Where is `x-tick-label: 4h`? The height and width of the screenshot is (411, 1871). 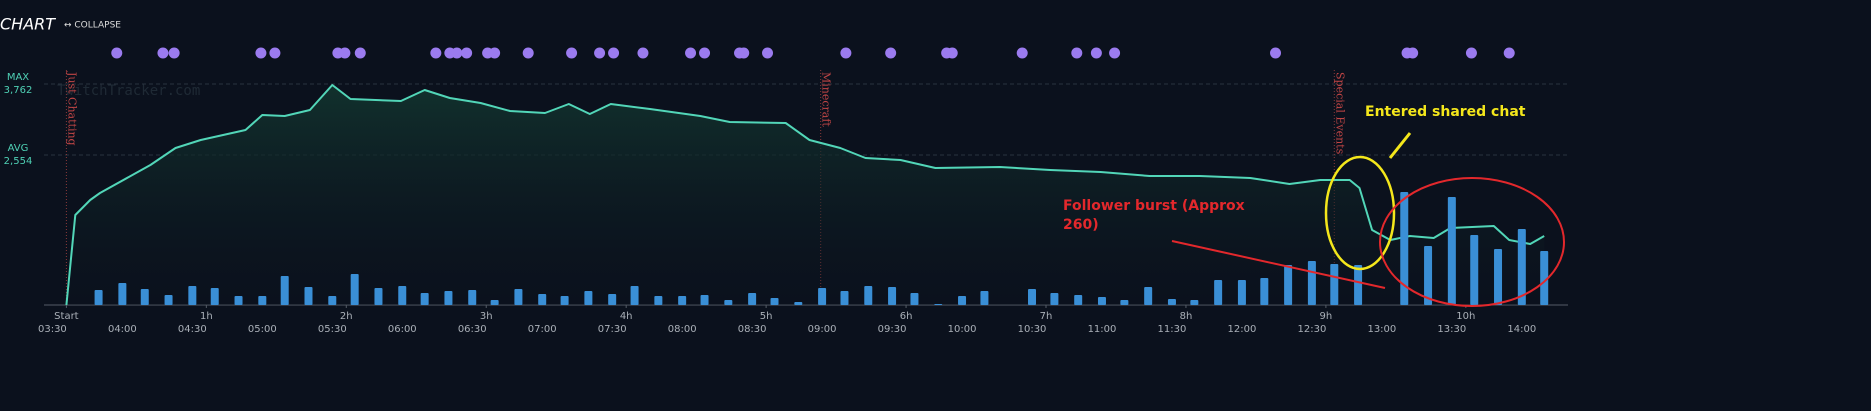
x-tick-label: 4h is located at coordinates (626, 316).